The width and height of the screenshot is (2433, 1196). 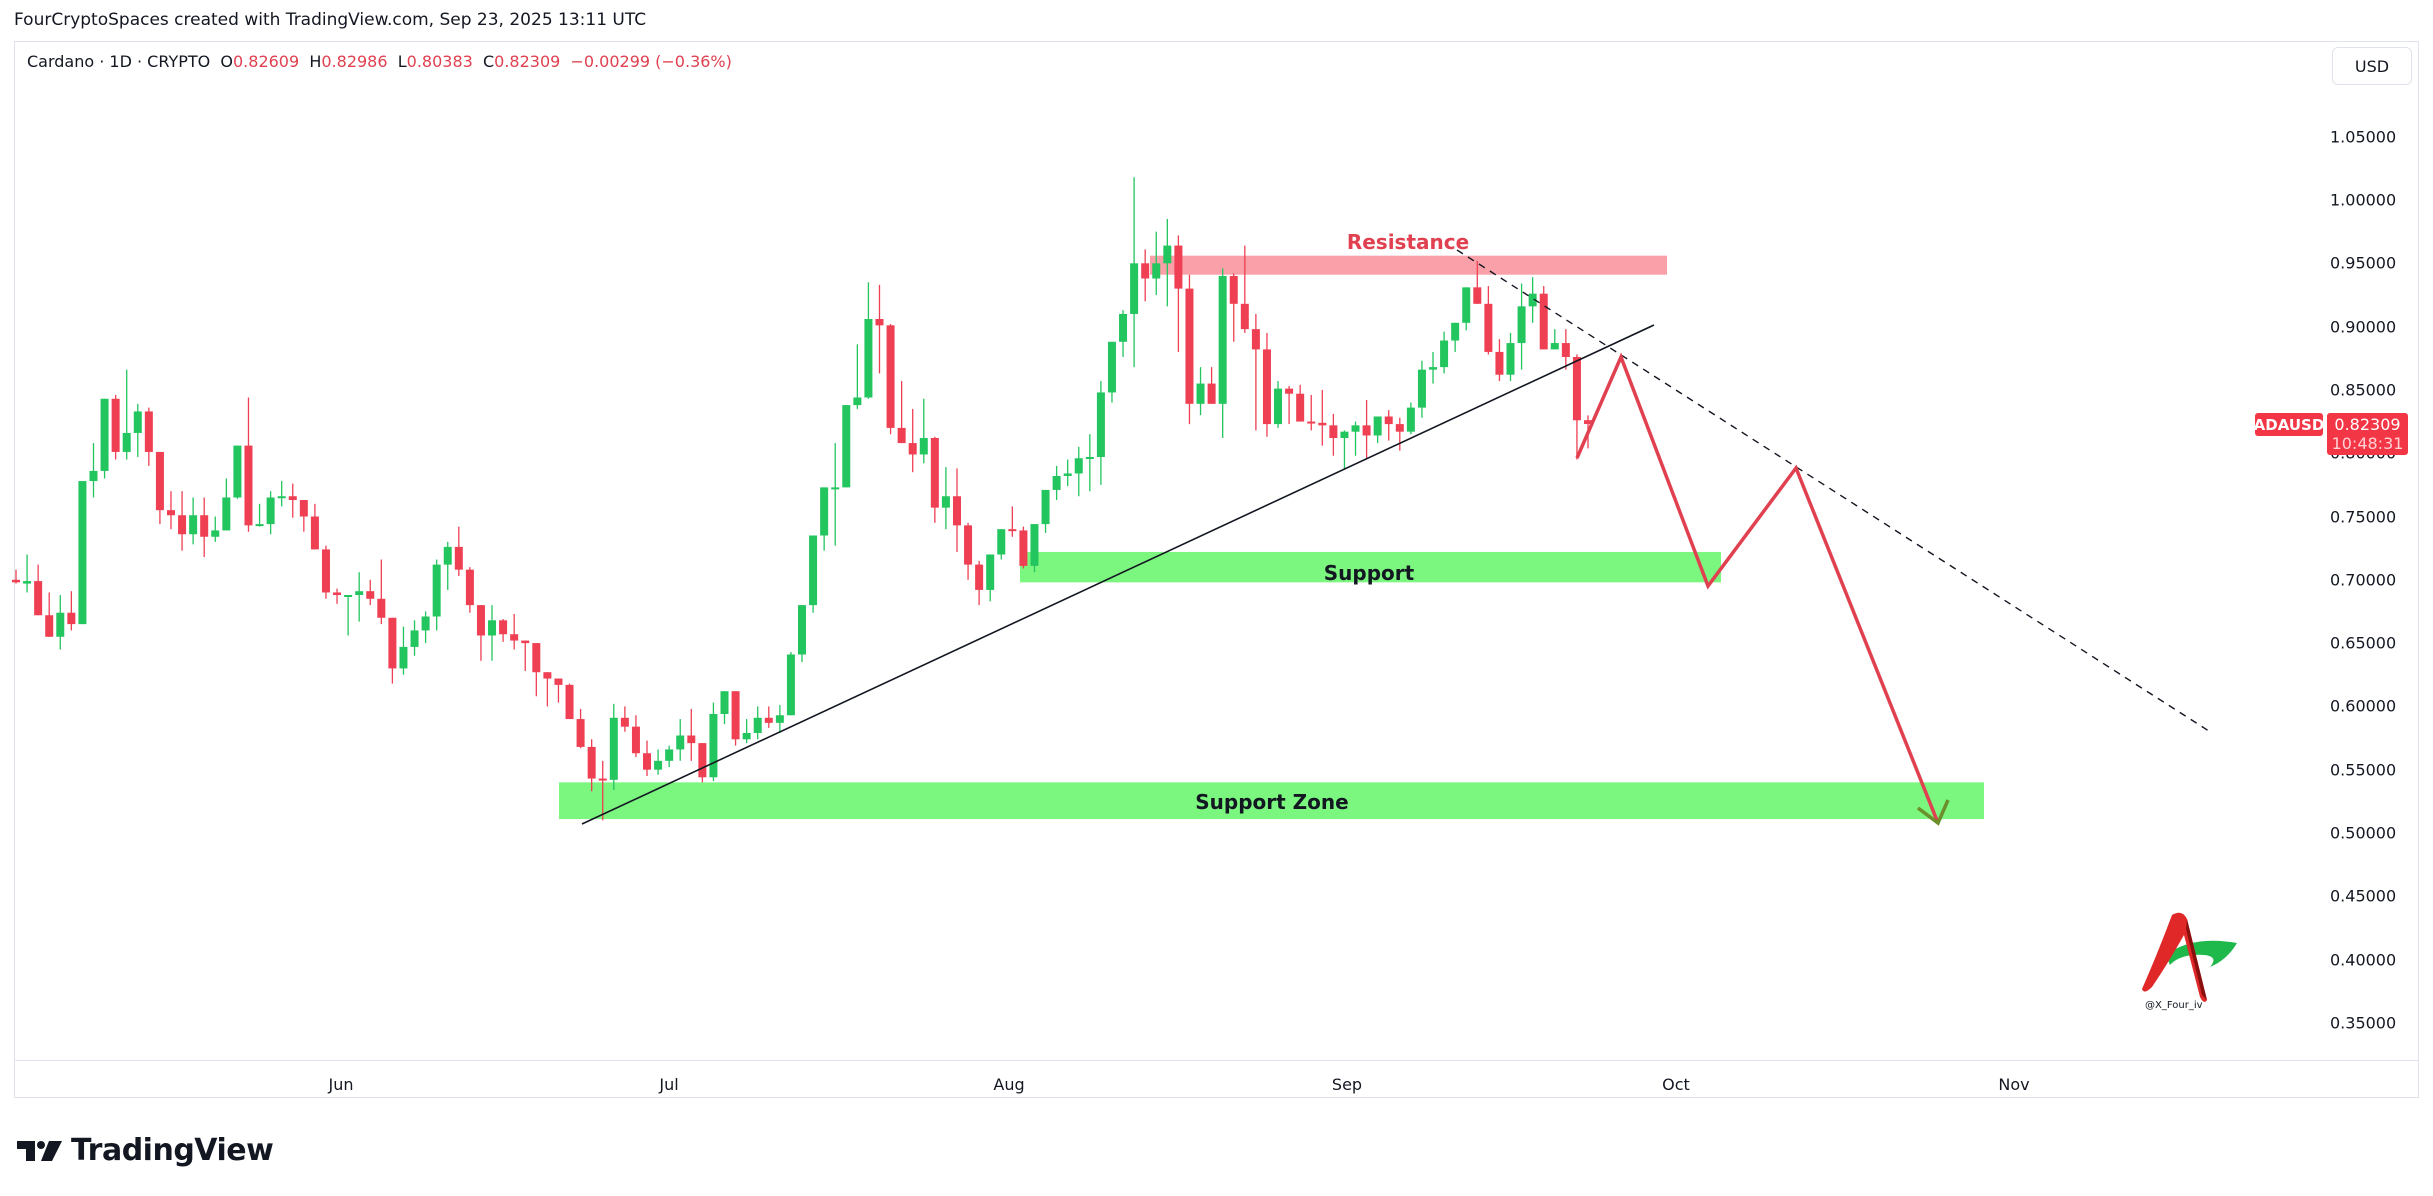 What do you see at coordinates (1676, 1084) in the screenshot?
I see `time-tick: Oct` at bounding box center [1676, 1084].